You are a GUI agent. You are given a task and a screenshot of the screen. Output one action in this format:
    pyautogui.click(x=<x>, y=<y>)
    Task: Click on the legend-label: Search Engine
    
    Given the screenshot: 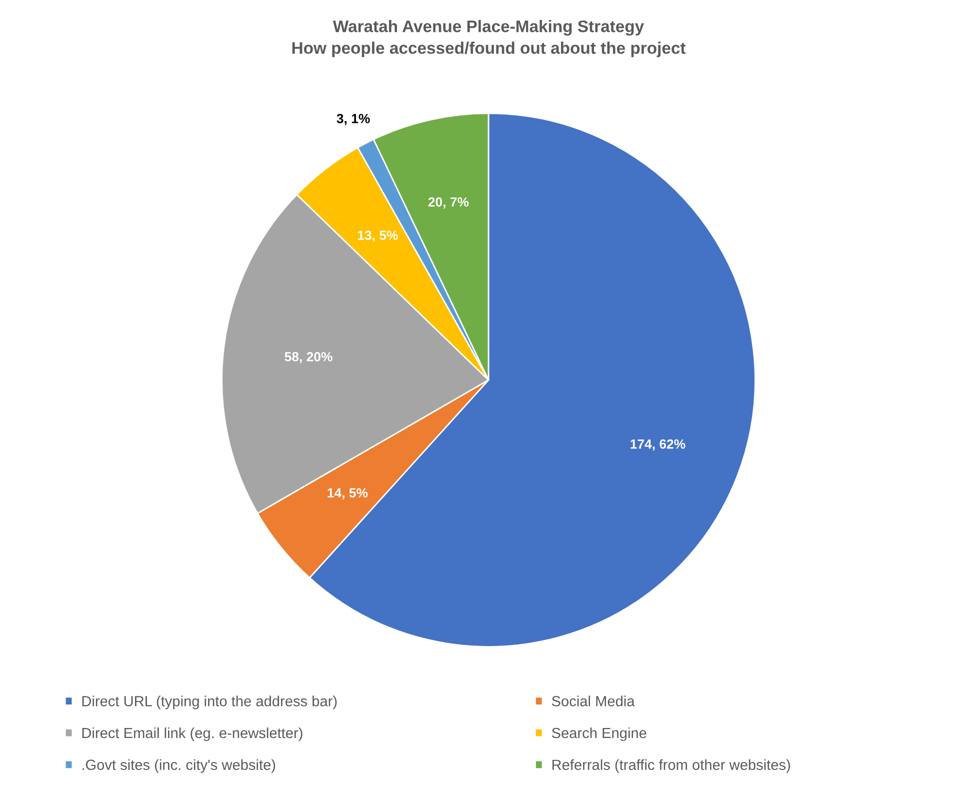 What is the action you would take?
    pyautogui.click(x=599, y=734)
    